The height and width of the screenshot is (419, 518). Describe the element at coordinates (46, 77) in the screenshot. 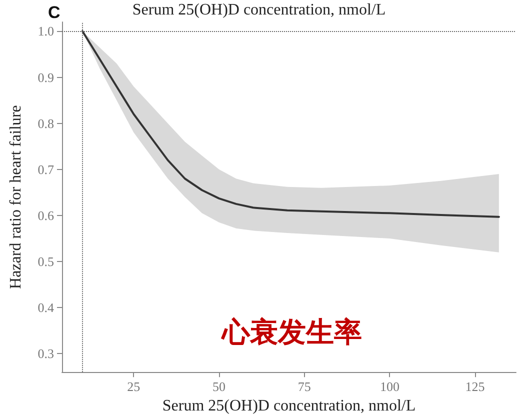

I see `y-tick-label: 0.9` at that location.